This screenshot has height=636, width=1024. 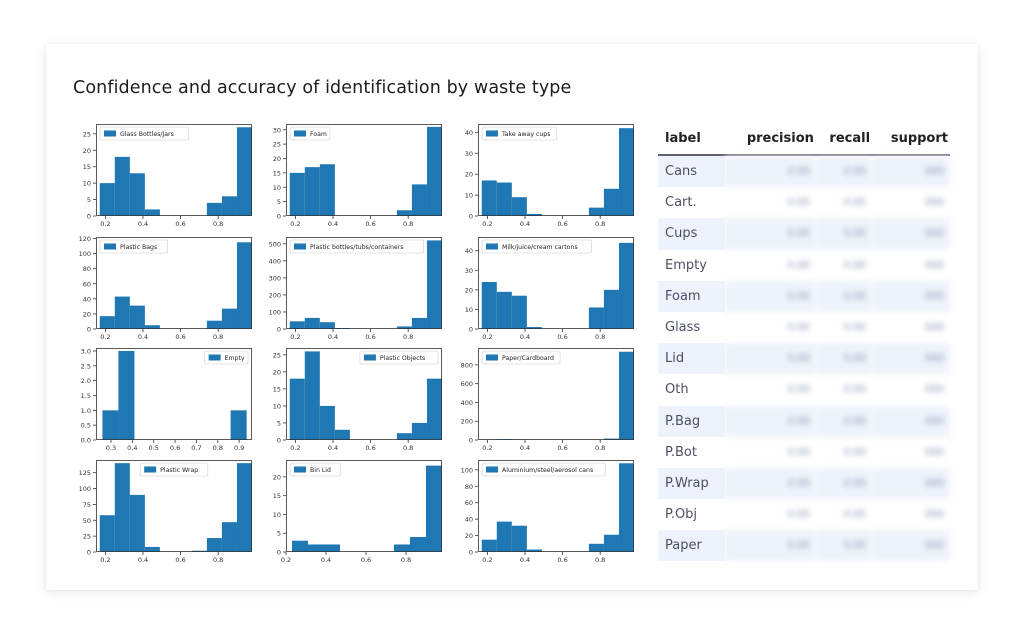 I want to click on y-tick-label: 120, so click(x=85, y=239).